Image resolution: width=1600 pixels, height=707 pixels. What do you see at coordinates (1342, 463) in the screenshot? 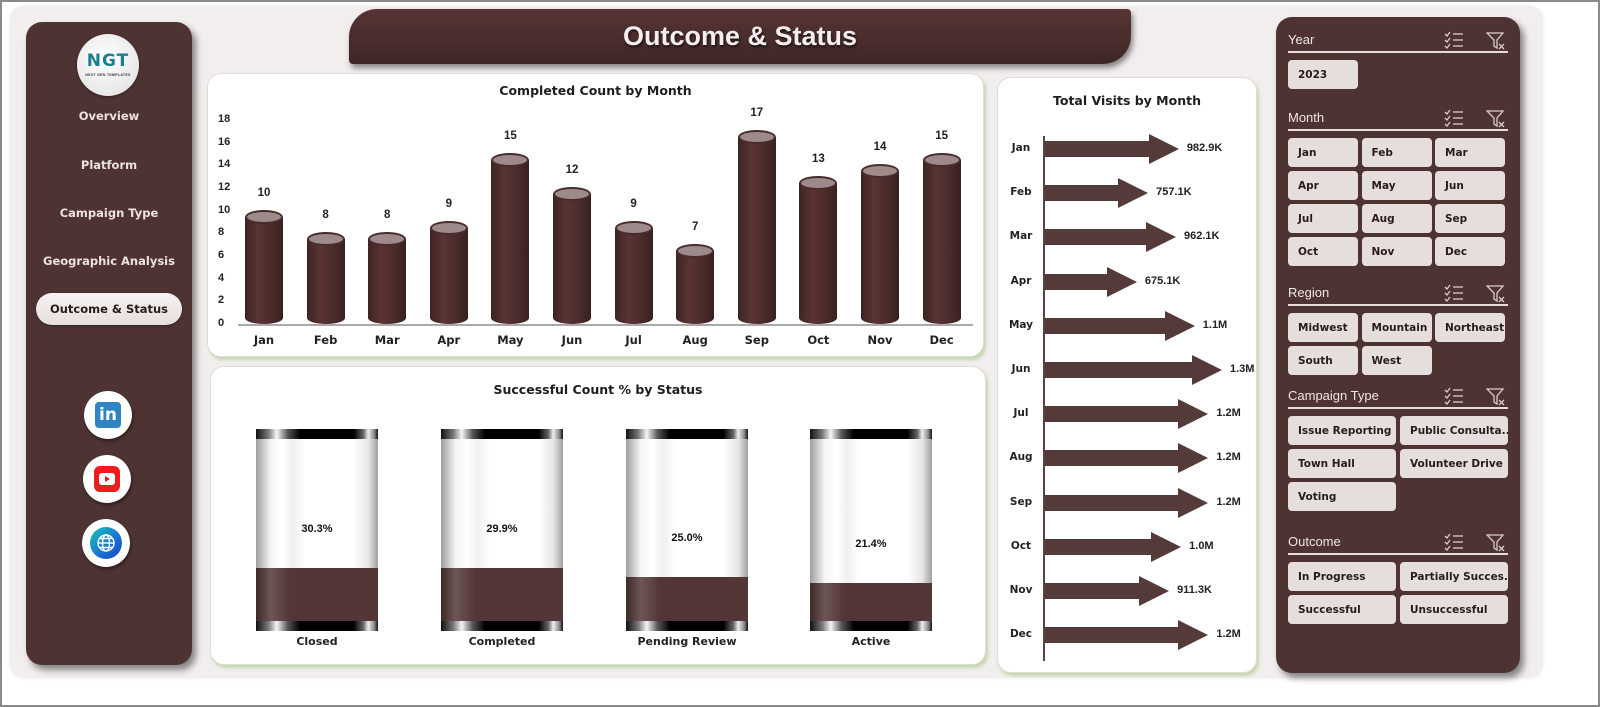
I see `filter-chip-town-hall: Town Hall` at bounding box center [1342, 463].